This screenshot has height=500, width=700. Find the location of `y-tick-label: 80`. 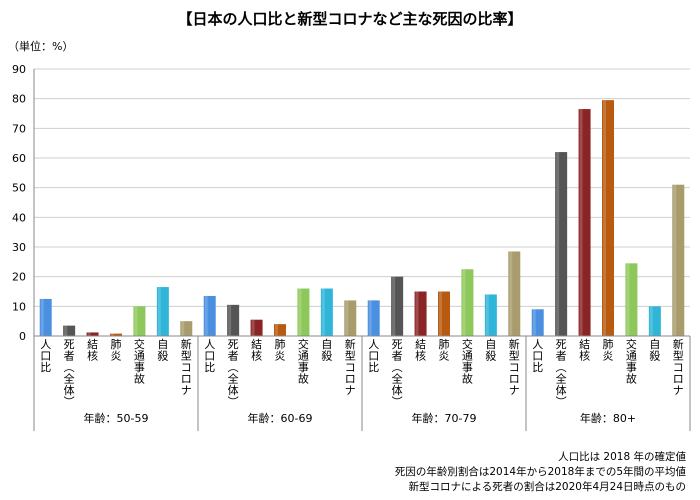

y-tick-label: 80 is located at coordinates (19, 99).